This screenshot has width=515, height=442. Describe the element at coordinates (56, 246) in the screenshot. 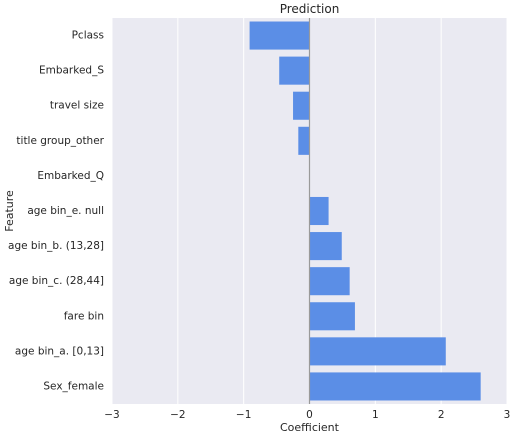

I see `y-tick-label: age bin_b. (13,28]` at that location.